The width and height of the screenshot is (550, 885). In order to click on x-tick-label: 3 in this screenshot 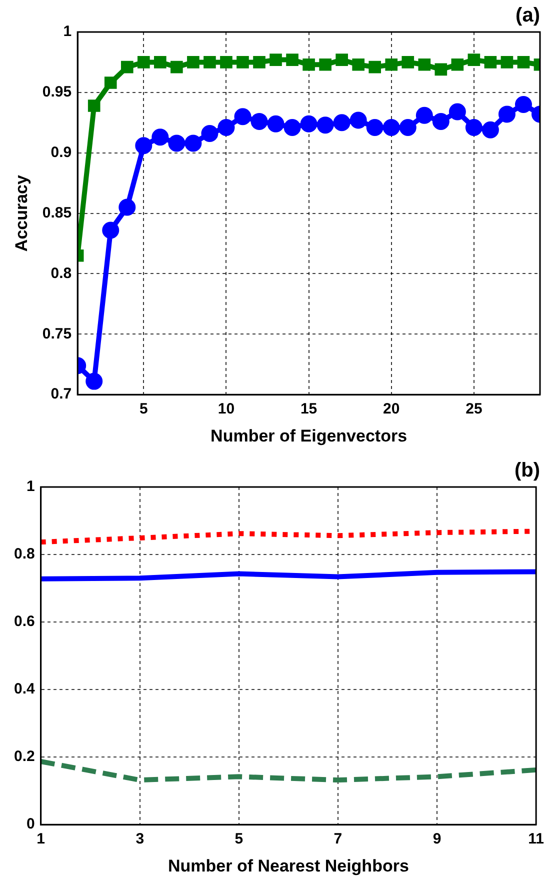, I will do `click(140, 839)`.